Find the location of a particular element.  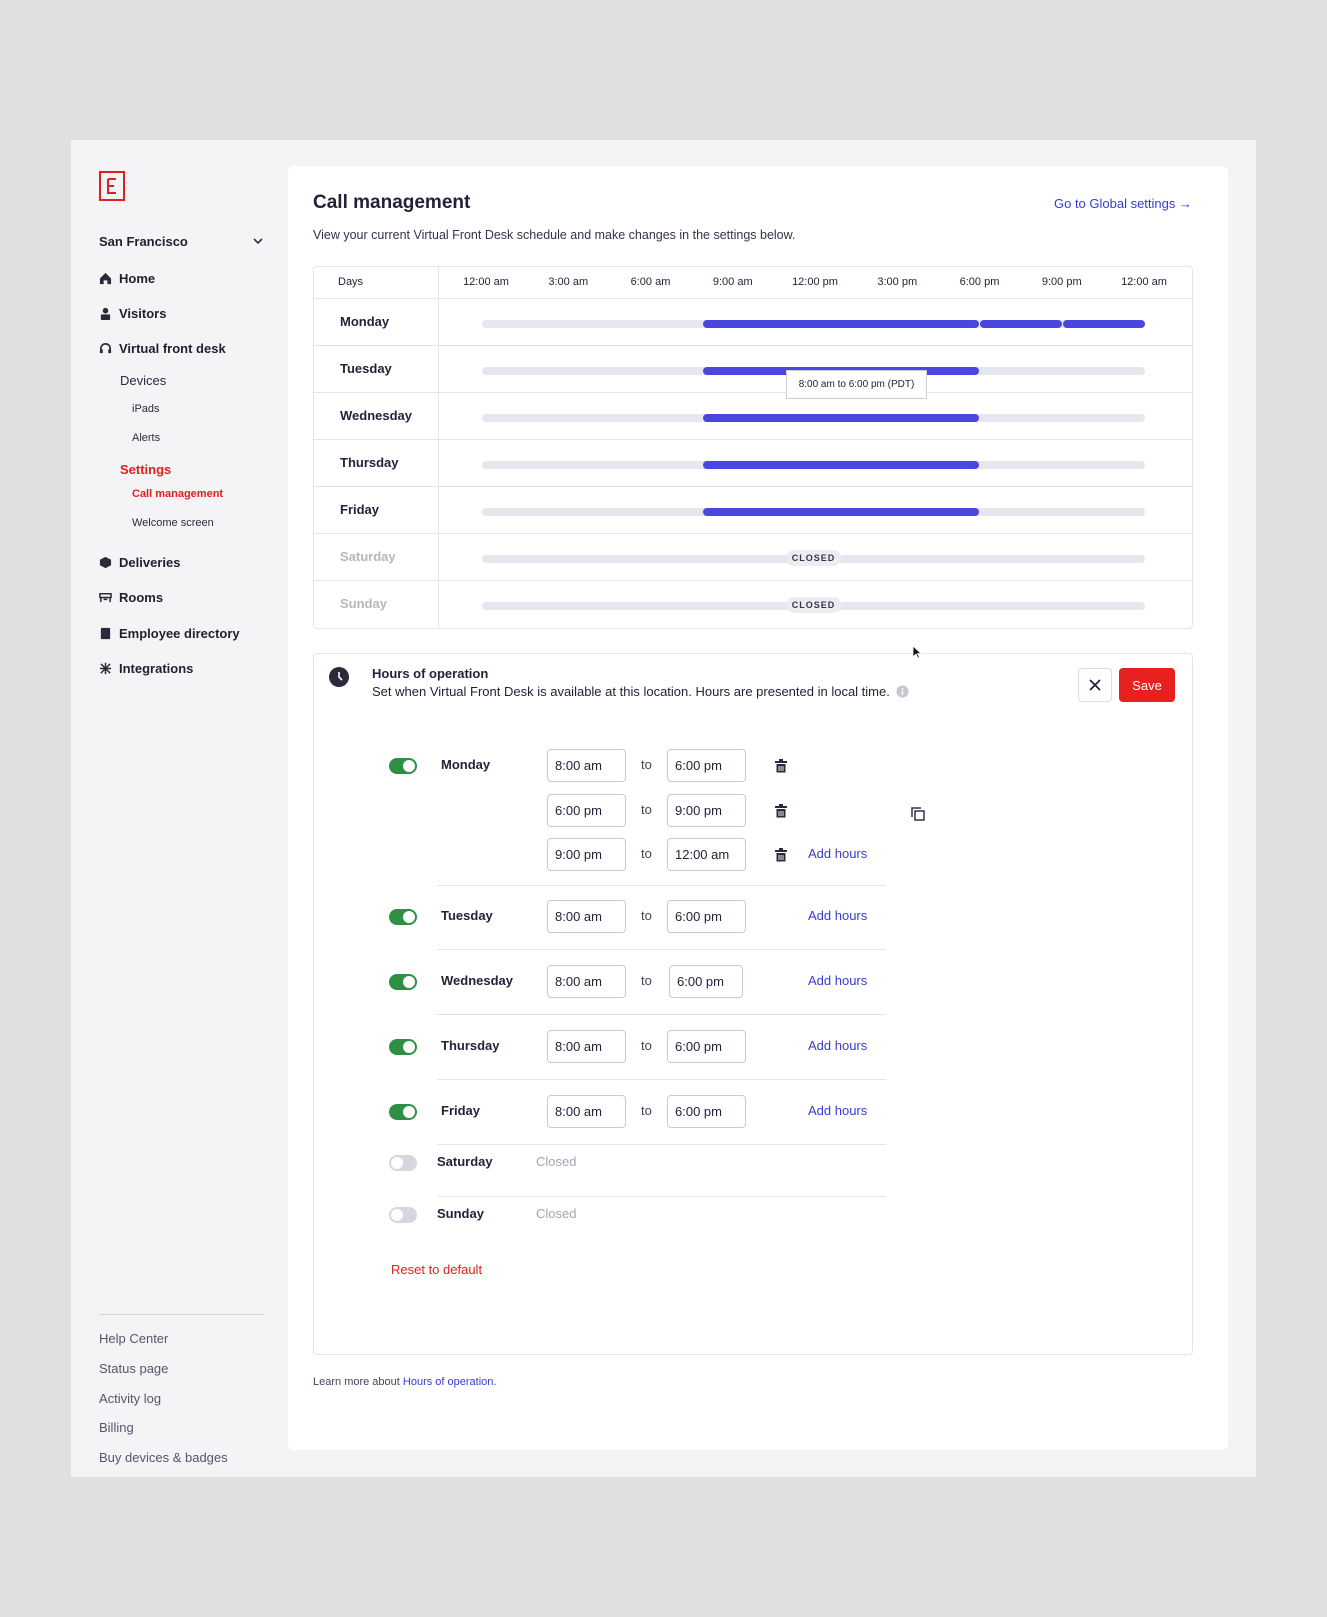

schedule-day-label: Sunday is located at coordinates (363, 603).